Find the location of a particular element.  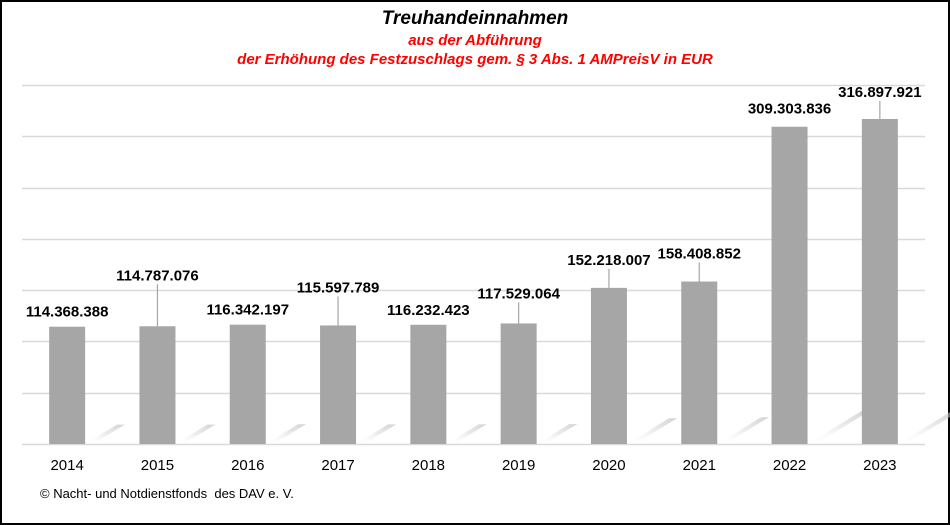

x-tick-label-2018: 2018 is located at coordinates (428, 465).